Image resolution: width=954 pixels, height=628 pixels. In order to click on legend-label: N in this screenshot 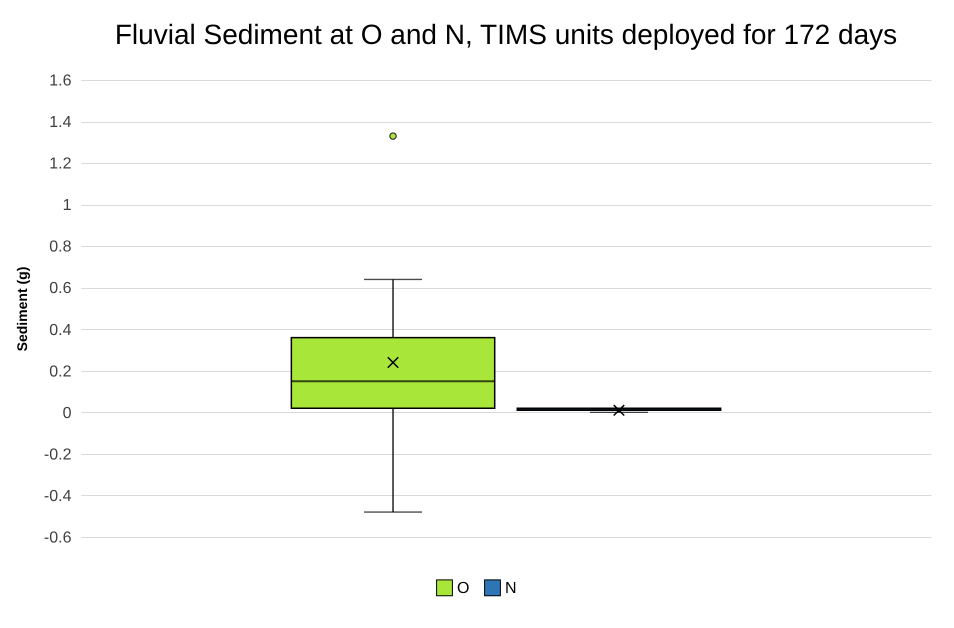, I will do `click(511, 588)`.